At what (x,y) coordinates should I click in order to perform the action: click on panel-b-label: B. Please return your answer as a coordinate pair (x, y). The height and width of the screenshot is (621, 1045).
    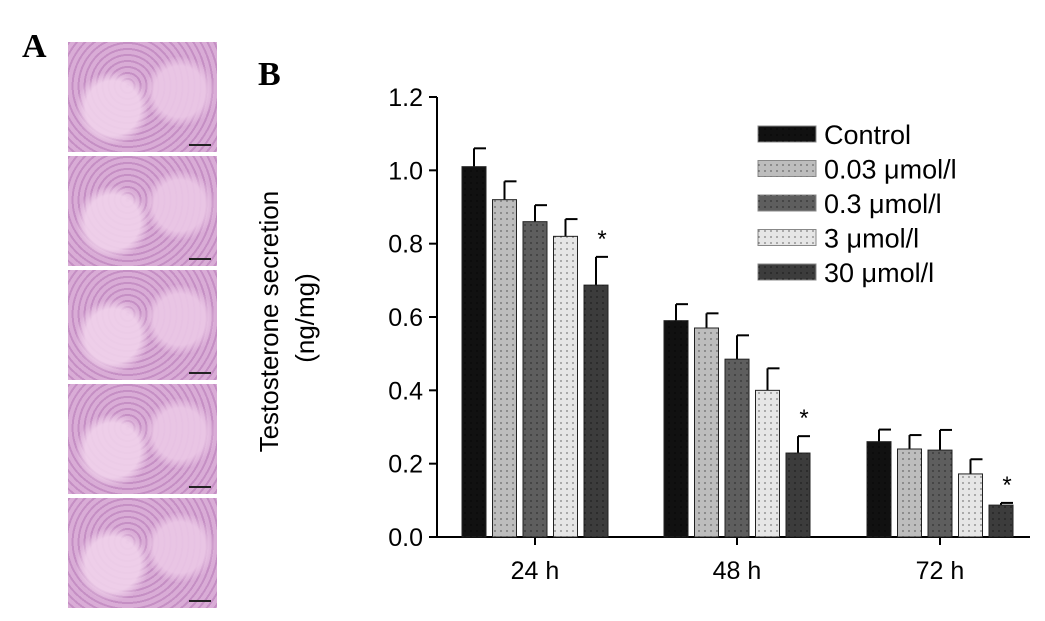
    Looking at the image, I should click on (269, 74).